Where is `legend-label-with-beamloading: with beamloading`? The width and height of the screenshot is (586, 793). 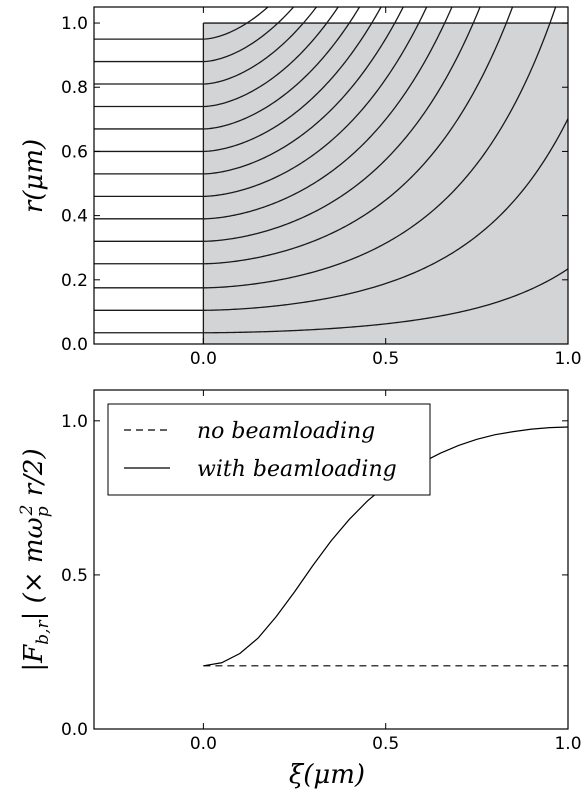 legend-label-with-beamloading: with beamloading is located at coordinates (297, 469).